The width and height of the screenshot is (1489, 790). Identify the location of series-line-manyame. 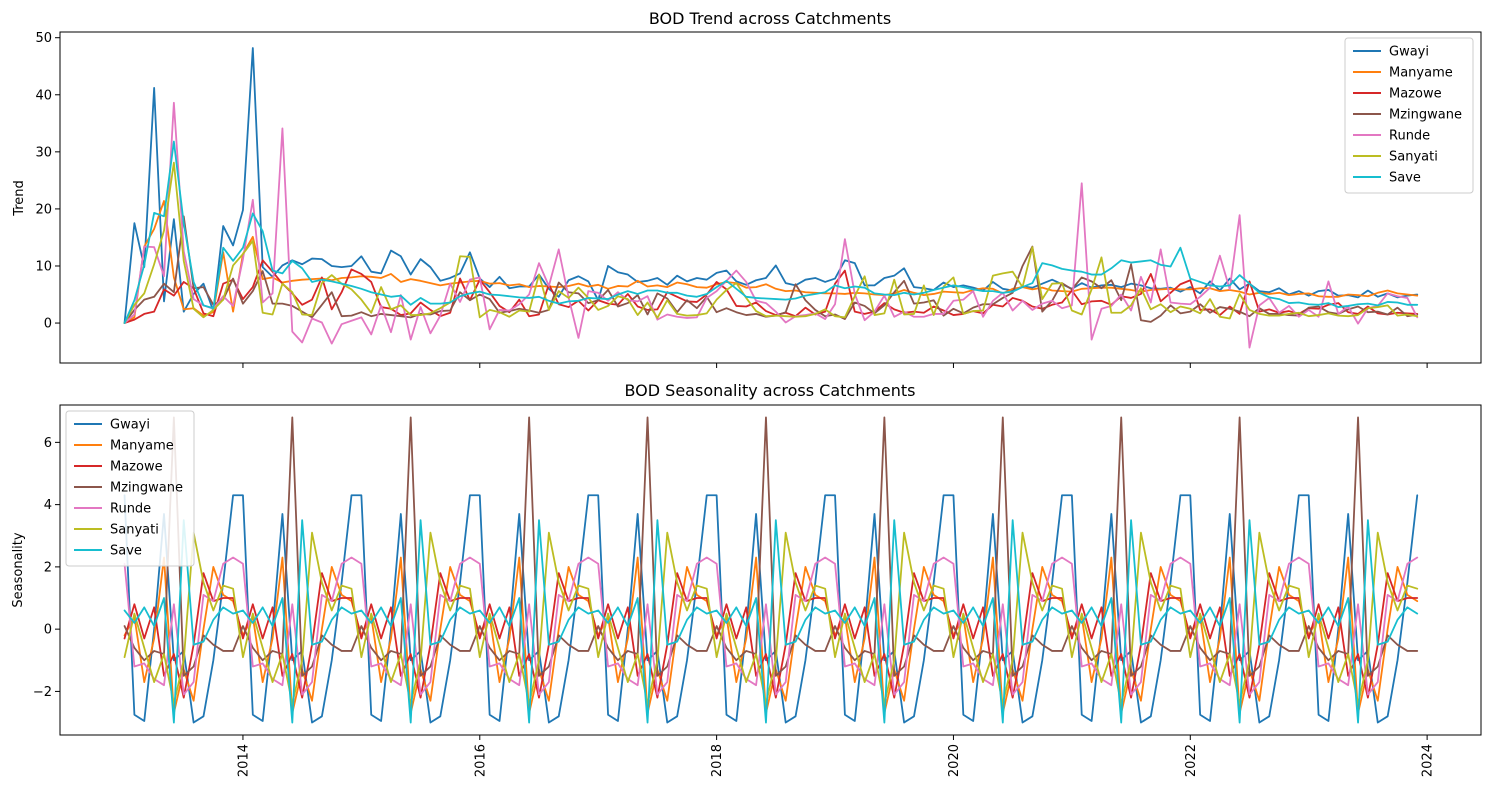
(771, 262).